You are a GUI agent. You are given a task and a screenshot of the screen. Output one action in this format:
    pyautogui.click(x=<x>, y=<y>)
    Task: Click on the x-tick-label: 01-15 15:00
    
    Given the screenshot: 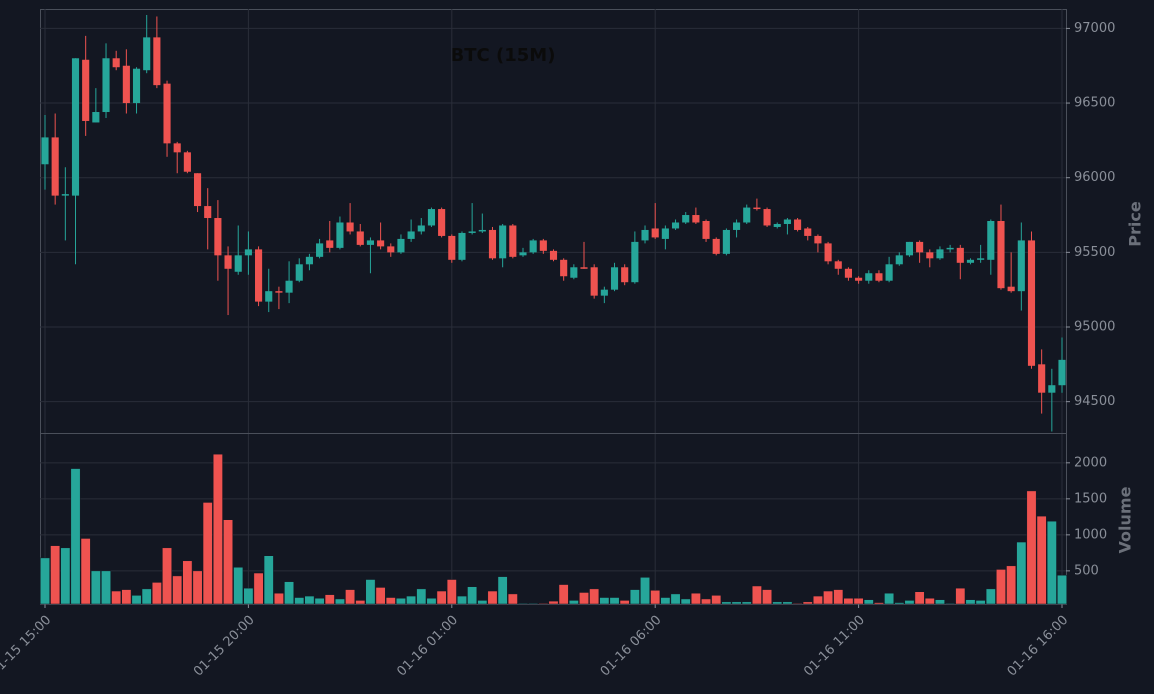 What is the action you would take?
    pyautogui.click(x=27, y=646)
    